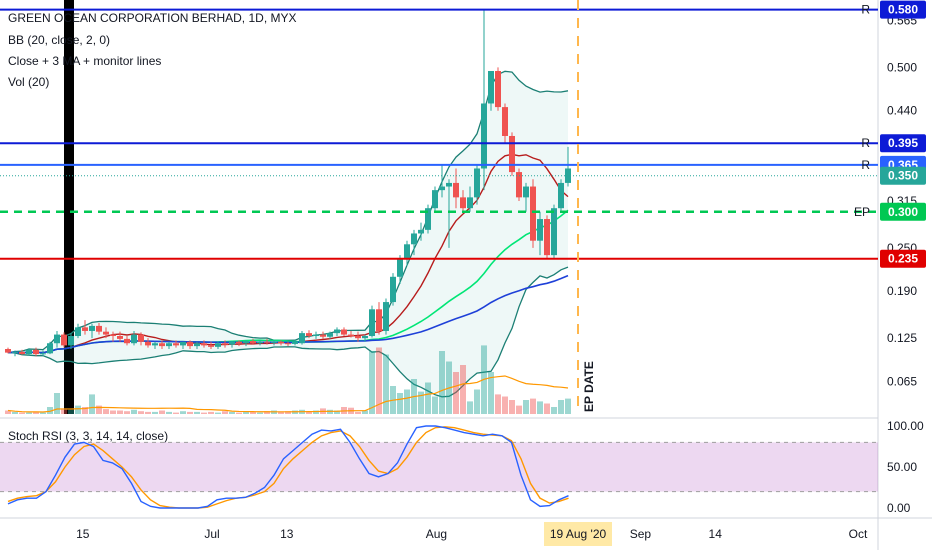 This screenshot has width=932, height=550. Describe the element at coordinates (905, 426) in the screenshot. I see `rsi-tick-label: 100.00` at that location.